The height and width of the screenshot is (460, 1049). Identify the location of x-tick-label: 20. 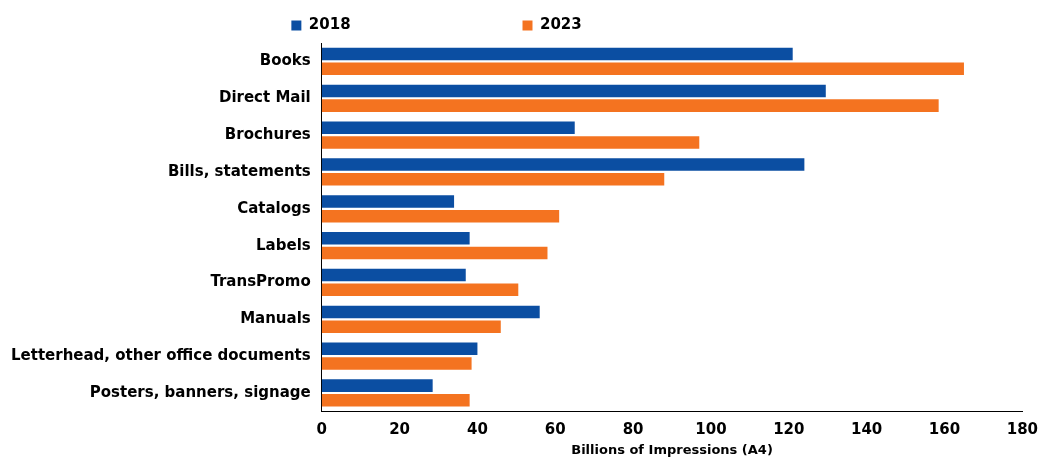
(400, 429).